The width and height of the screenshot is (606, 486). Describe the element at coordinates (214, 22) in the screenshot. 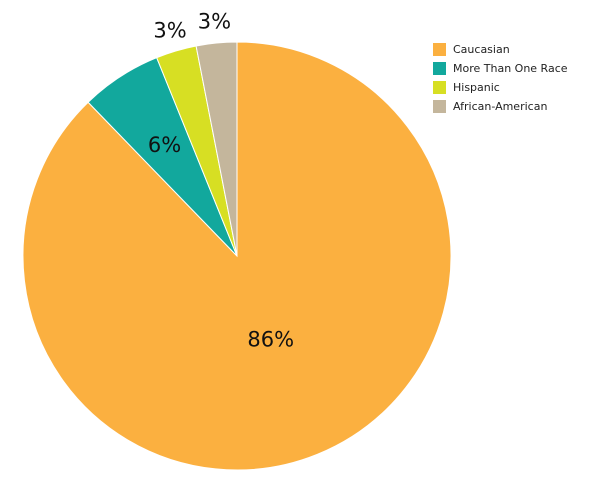

I see `slice-label-african-american: 3%` at that location.